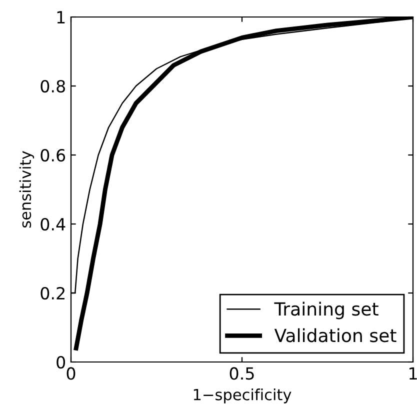  I want to click on legend-label: Validation set, so click(335, 335).